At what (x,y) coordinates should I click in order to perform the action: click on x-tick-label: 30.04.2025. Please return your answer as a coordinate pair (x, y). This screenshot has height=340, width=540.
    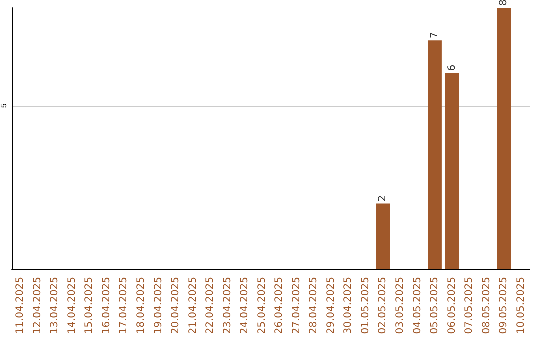
    Looking at the image, I should click on (348, 305).